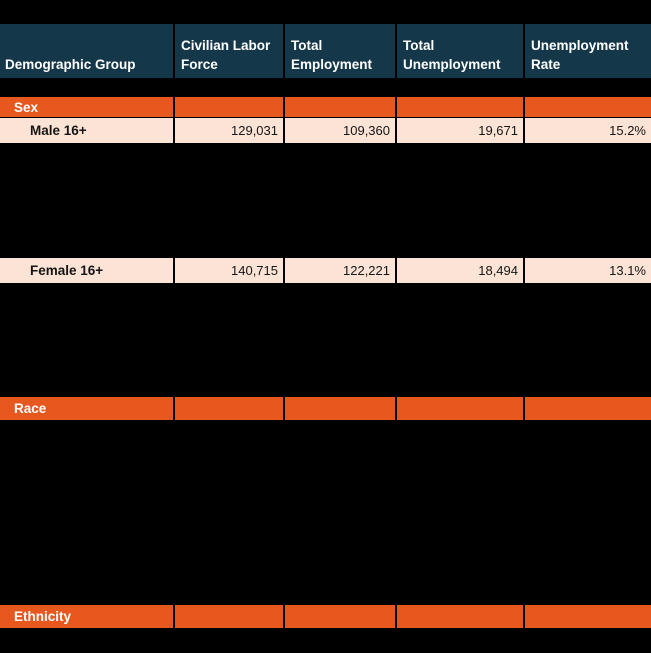 The height and width of the screenshot is (653, 651). What do you see at coordinates (230, 270) in the screenshot?
I see `female-civilian-labor-force-value: 140,715` at bounding box center [230, 270].